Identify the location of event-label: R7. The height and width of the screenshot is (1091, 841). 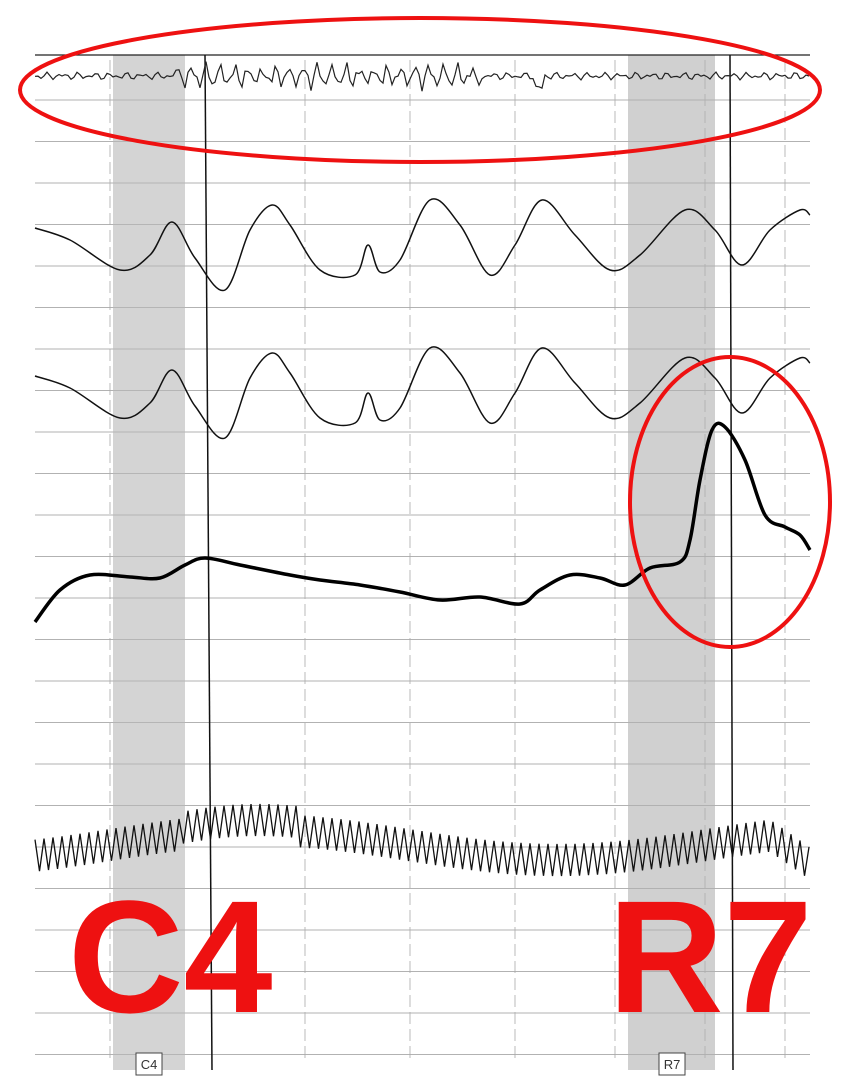
(710, 956).